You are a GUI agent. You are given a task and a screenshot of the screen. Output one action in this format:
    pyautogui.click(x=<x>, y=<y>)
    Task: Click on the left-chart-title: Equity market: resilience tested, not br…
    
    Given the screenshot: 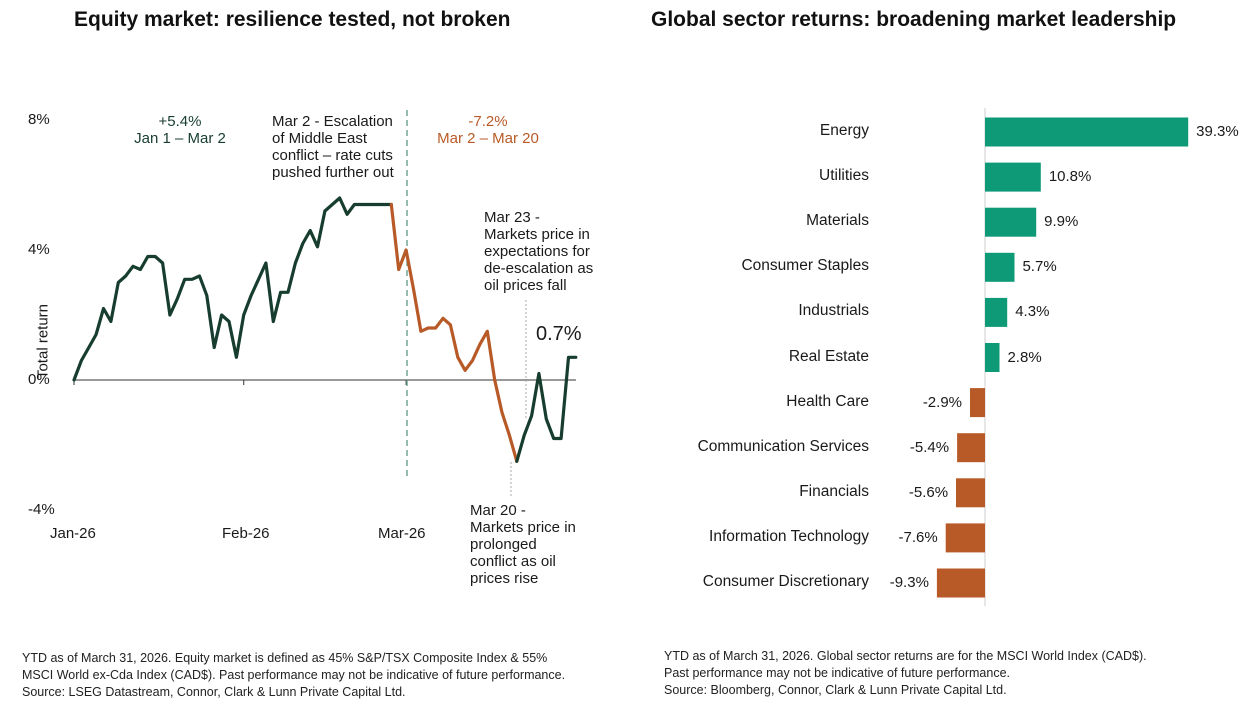 What is the action you would take?
    pyautogui.click(x=292, y=19)
    